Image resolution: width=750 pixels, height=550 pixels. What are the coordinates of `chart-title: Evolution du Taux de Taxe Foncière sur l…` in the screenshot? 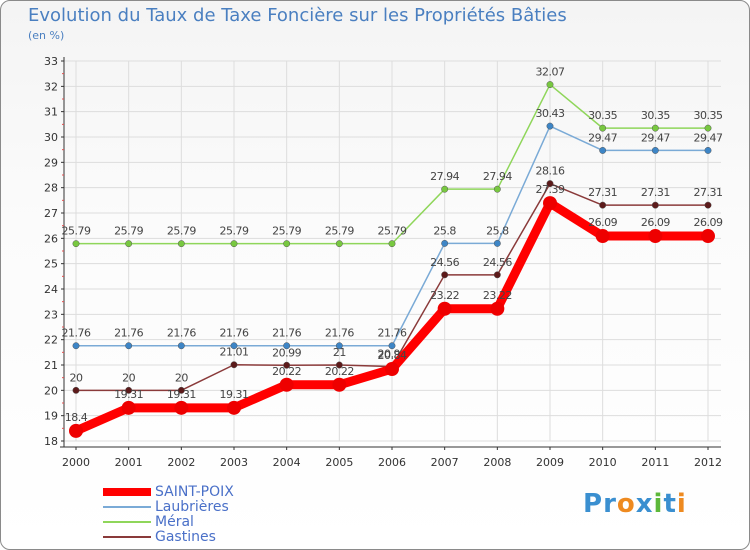 It's located at (297, 15).